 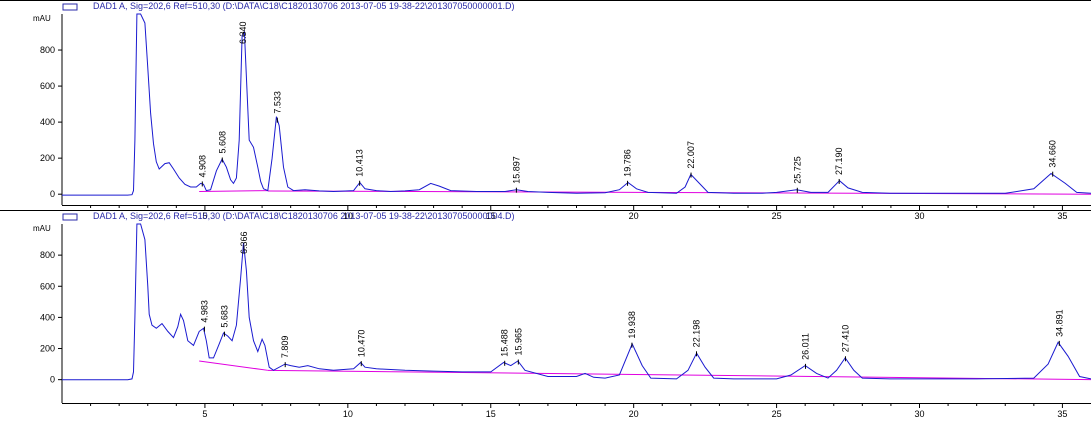 I want to click on peak-label: 5.683, so click(x=224, y=316).